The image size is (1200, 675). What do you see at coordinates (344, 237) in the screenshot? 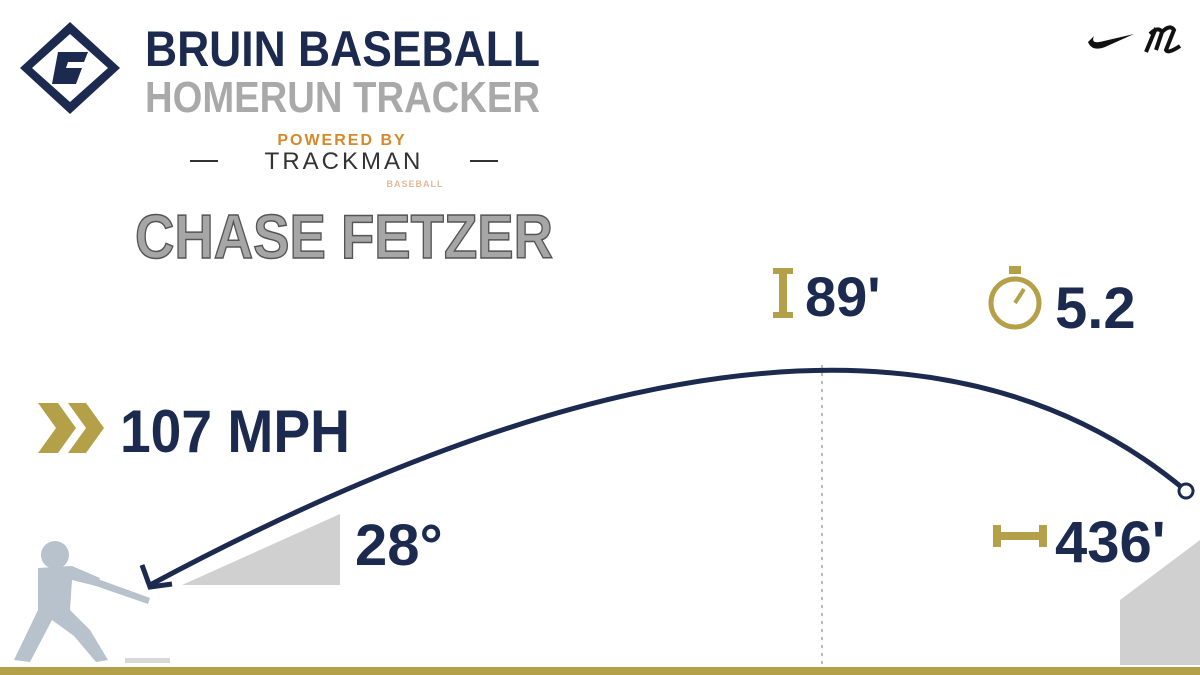
I see `player-name: CHASE FETZER` at bounding box center [344, 237].